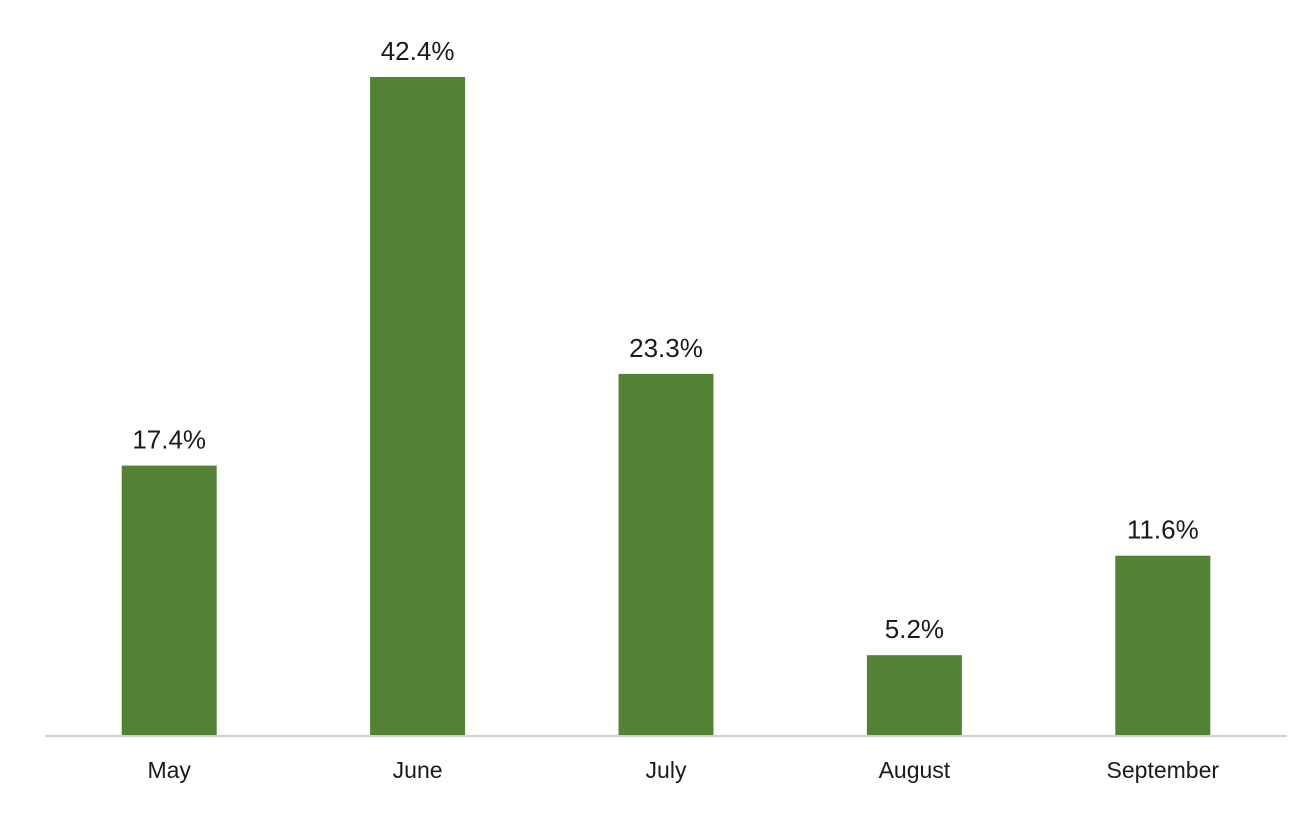 The image size is (1314, 816). What do you see at coordinates (1163, 770) in the screenshot?
I see `x-tick-label-september: September` at bounding box center [1163, 770].